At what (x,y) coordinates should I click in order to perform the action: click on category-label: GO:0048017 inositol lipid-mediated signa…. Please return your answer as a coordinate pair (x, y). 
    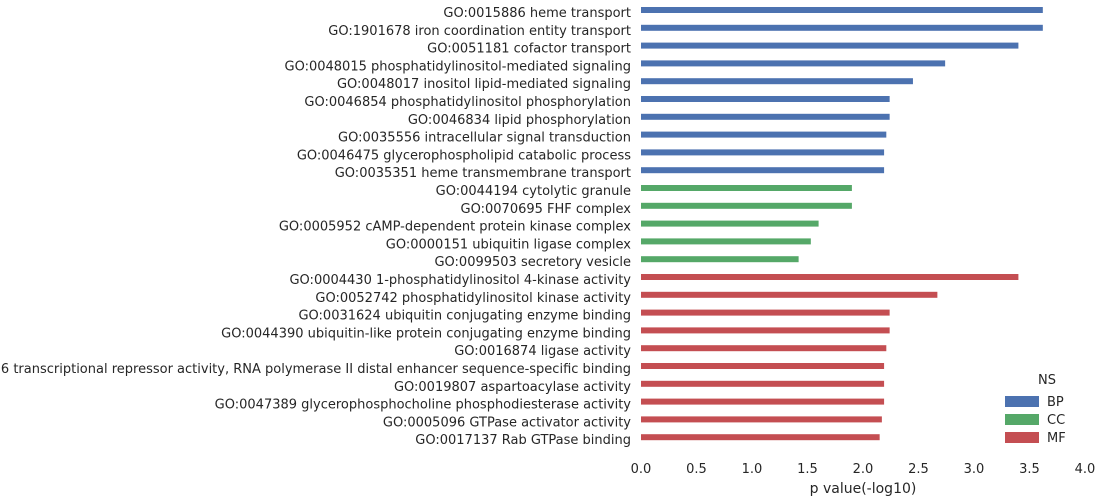
    Looking at the image, I should click on (484, 84).